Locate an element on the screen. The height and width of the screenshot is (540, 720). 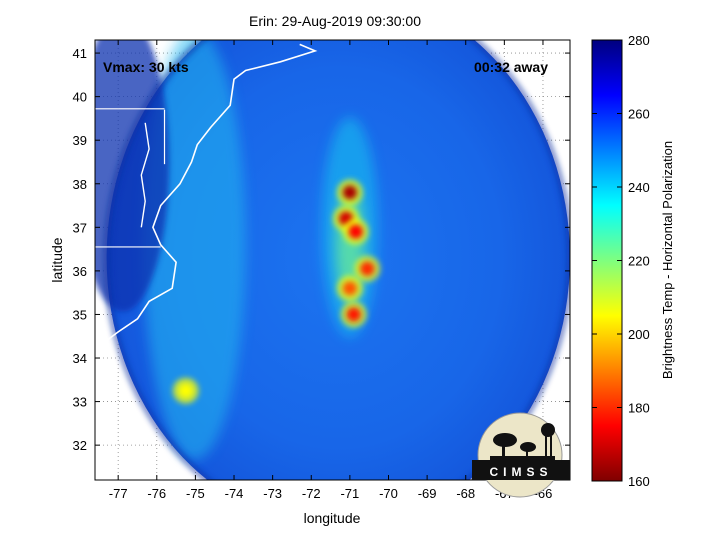
colorbar-tick-label: 180 is located at coordinates (639, 408).